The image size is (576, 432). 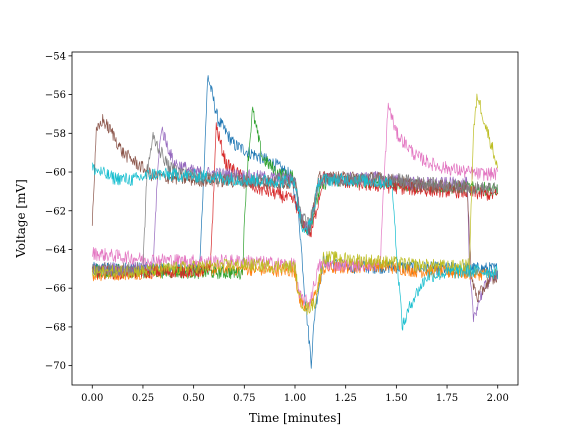 I want to click on x-tick-label: 1.50, so click(x=396, y=398).